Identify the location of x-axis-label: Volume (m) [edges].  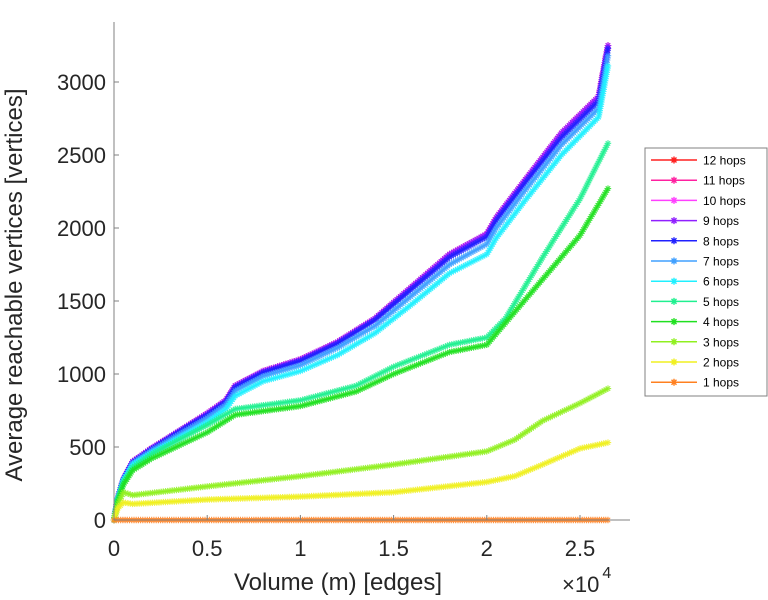
(338, 582).